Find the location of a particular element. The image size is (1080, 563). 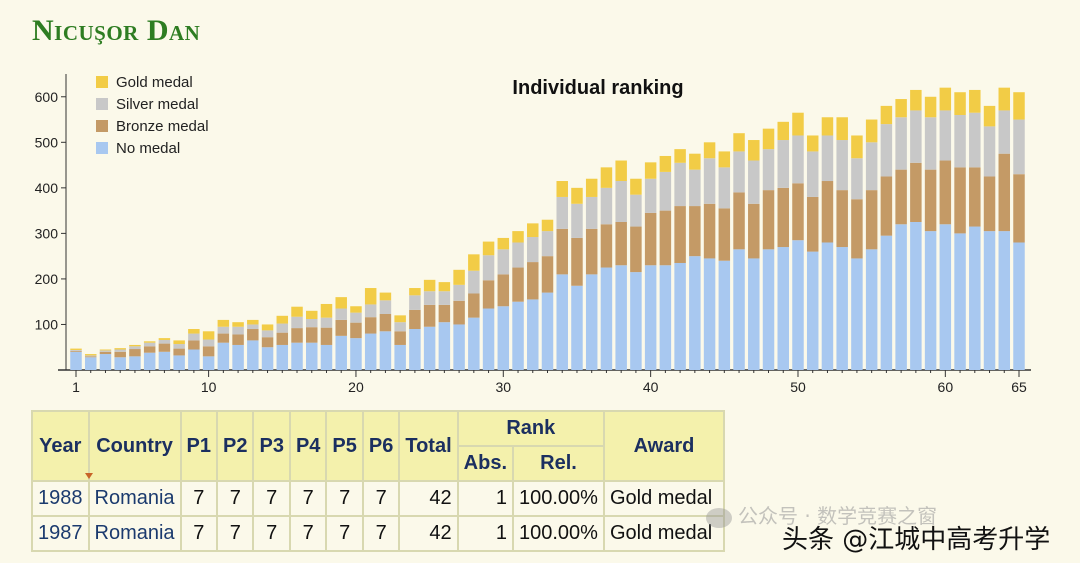

header-rank-abs: Abs. is located at coordinates (485, 463).